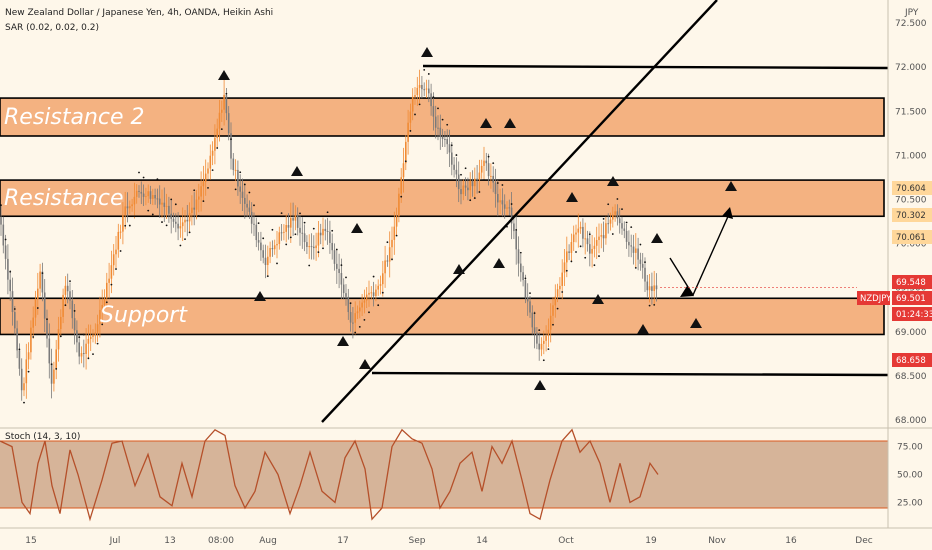 The width and height of the screenshot is (932, 550). Describe the element at coordinates (717, 541) in the screenshot. I see `x-tick-label: Nov` at that location.